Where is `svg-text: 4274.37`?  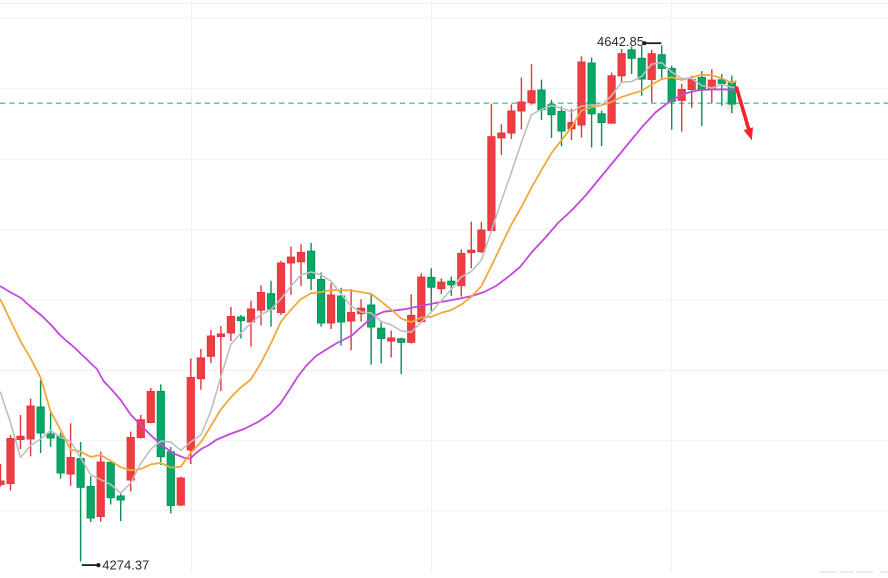 svg-text: 4274.37 is located at coordinates (125, 565).